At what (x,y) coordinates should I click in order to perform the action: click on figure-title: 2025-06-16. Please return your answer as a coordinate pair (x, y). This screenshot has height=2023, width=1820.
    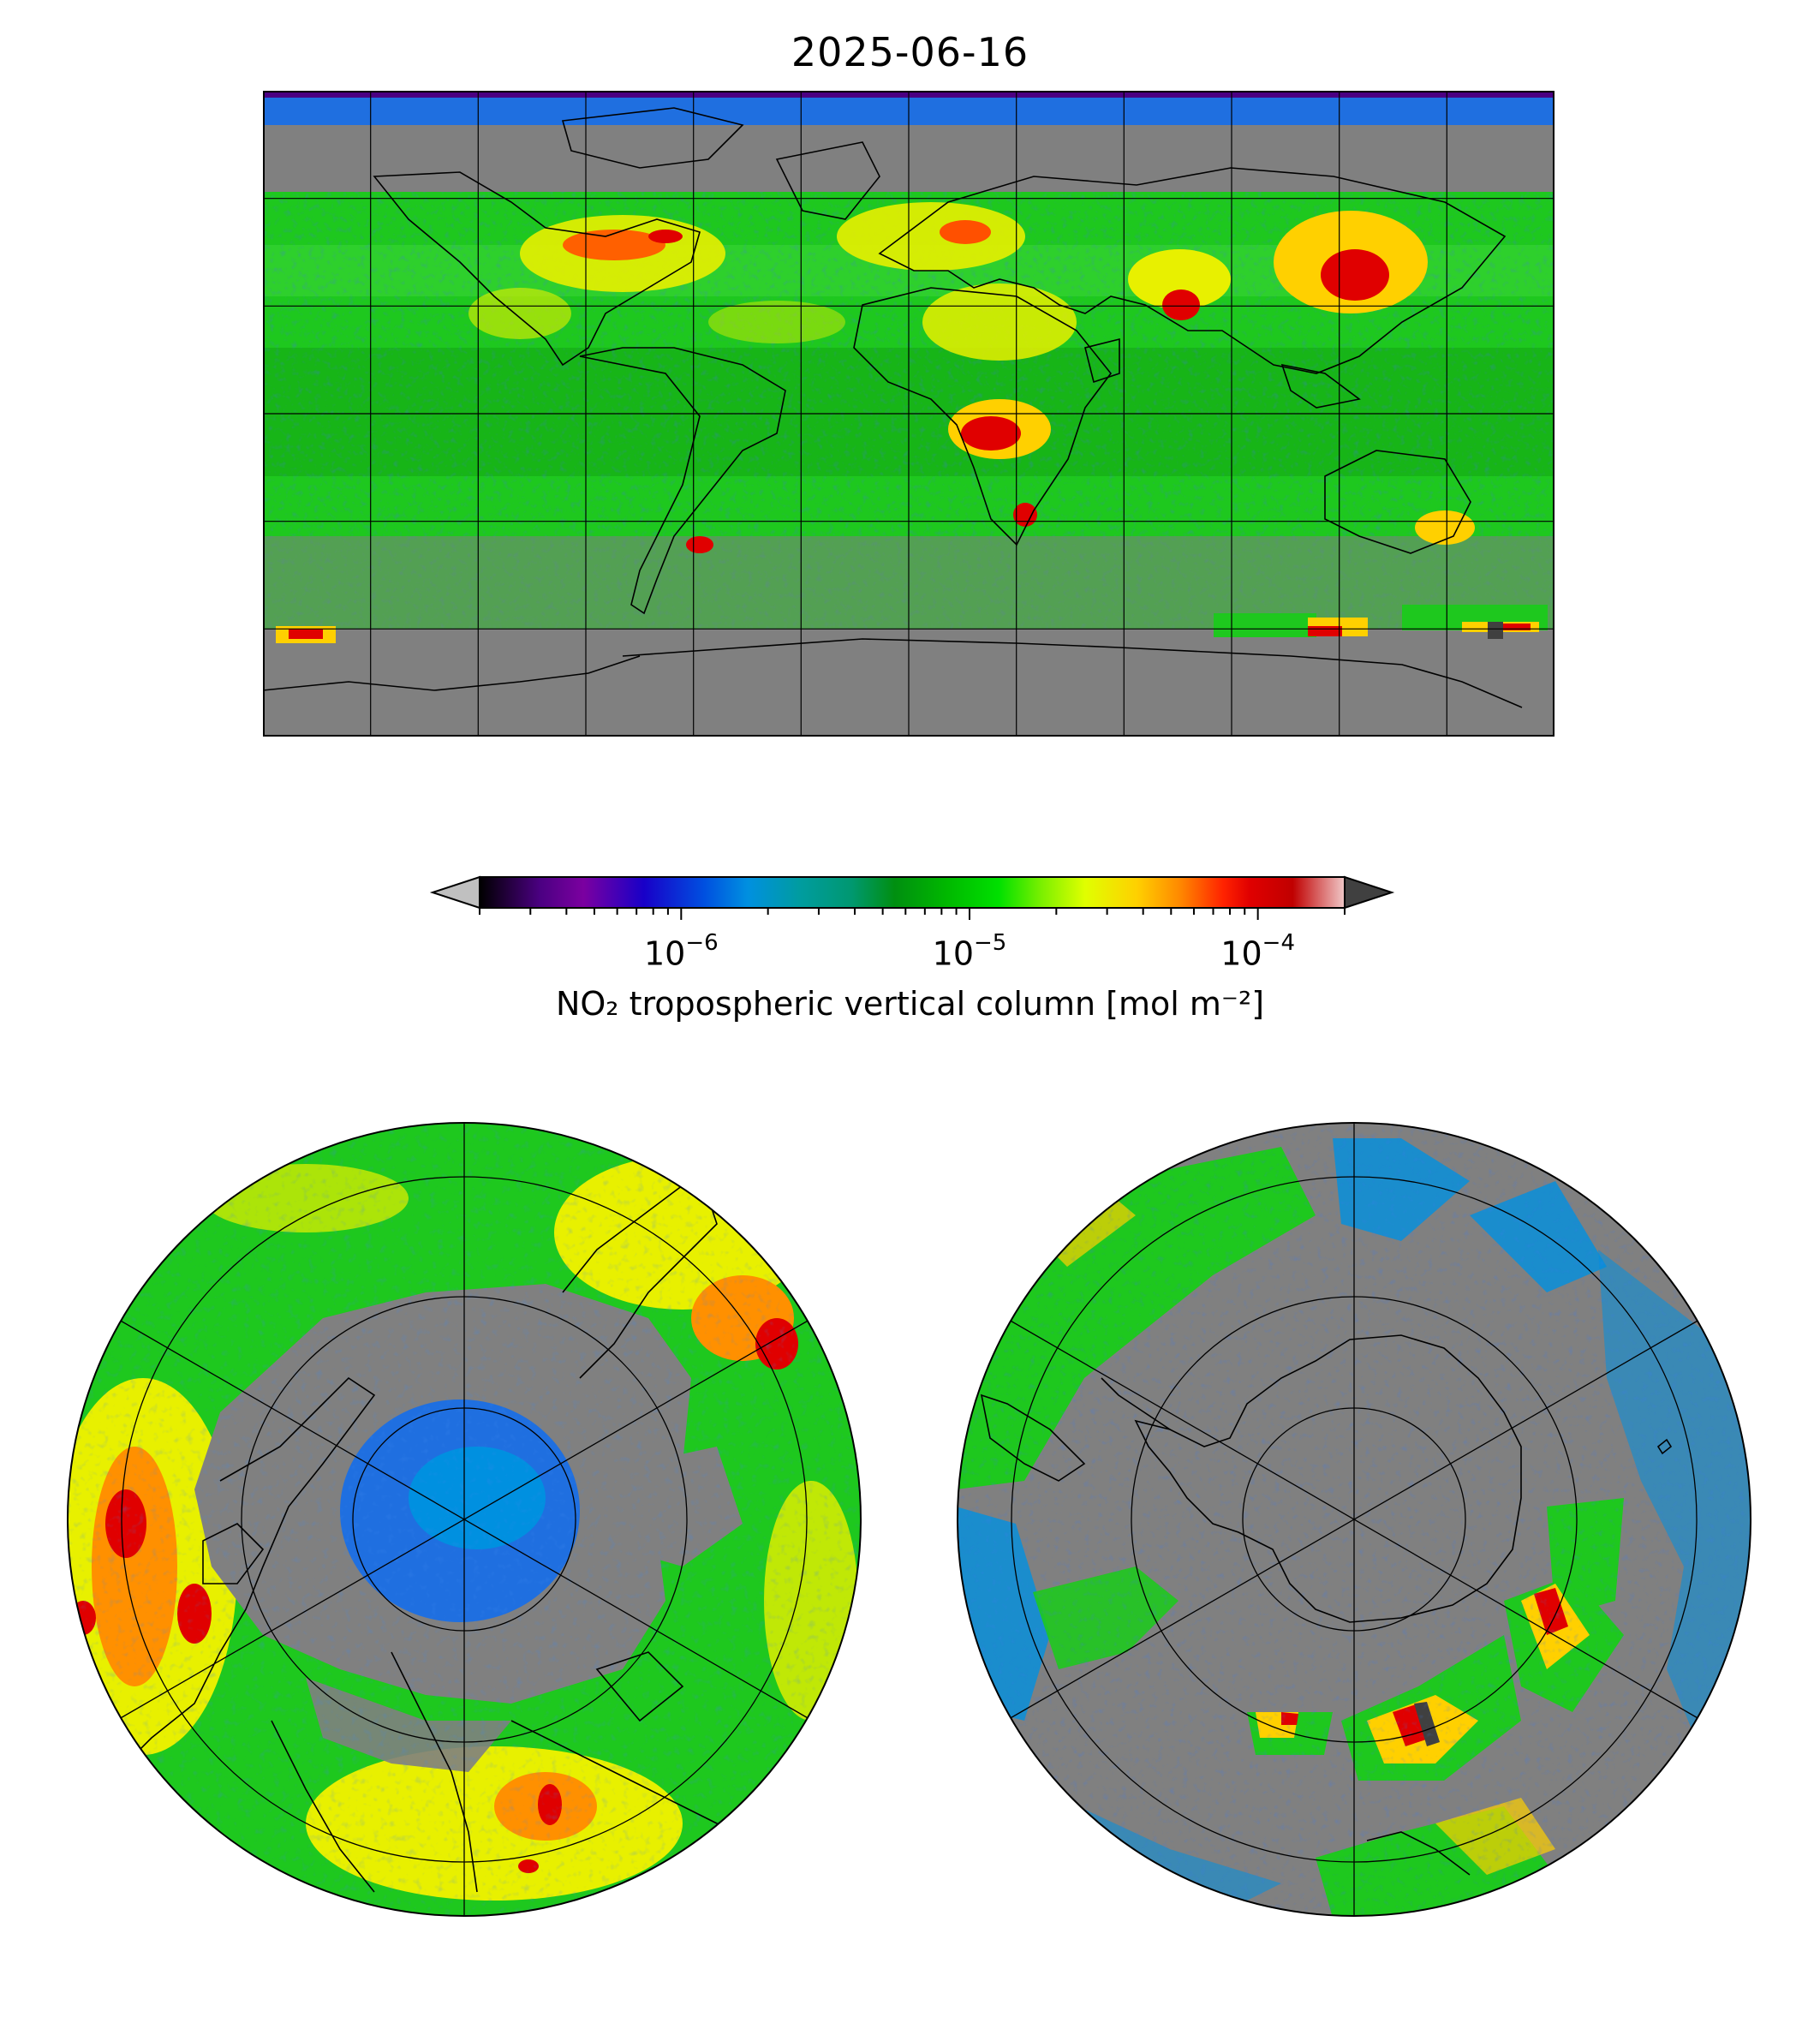
    Looking at the image, I should click on (910, 52).